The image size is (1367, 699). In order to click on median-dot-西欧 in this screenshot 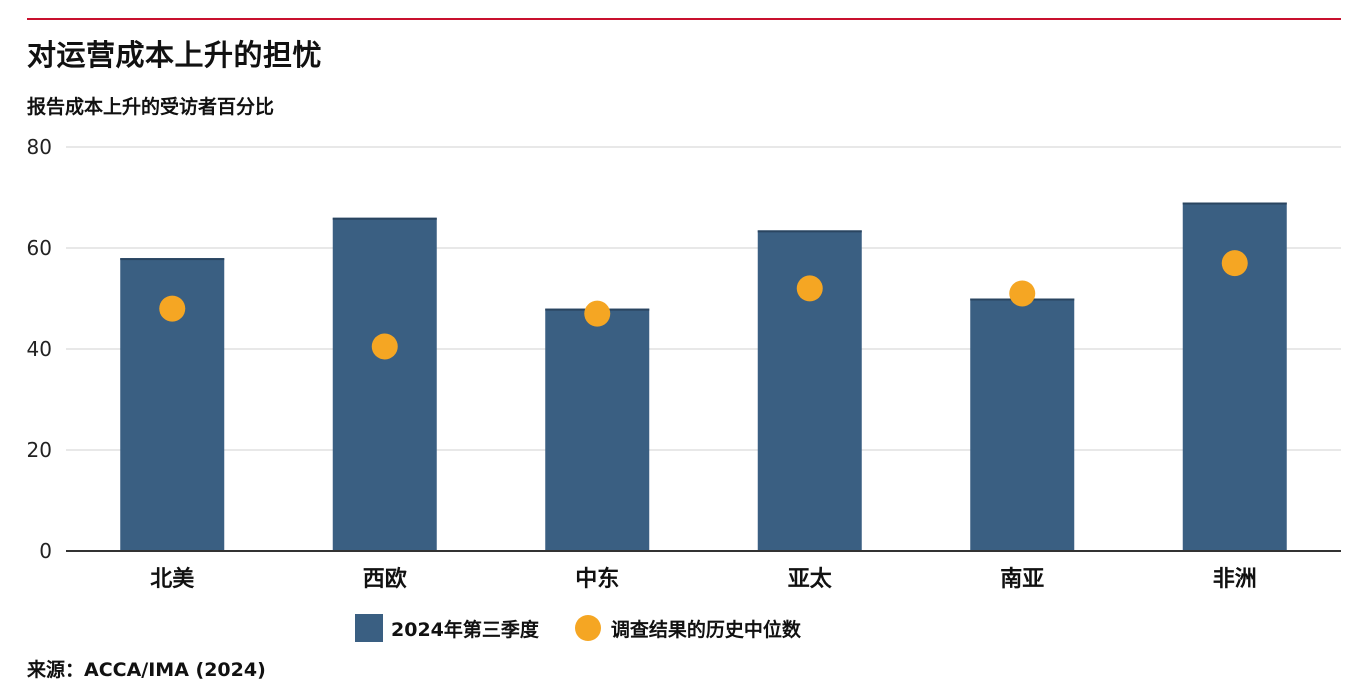, I will do `click(384, 346)`.